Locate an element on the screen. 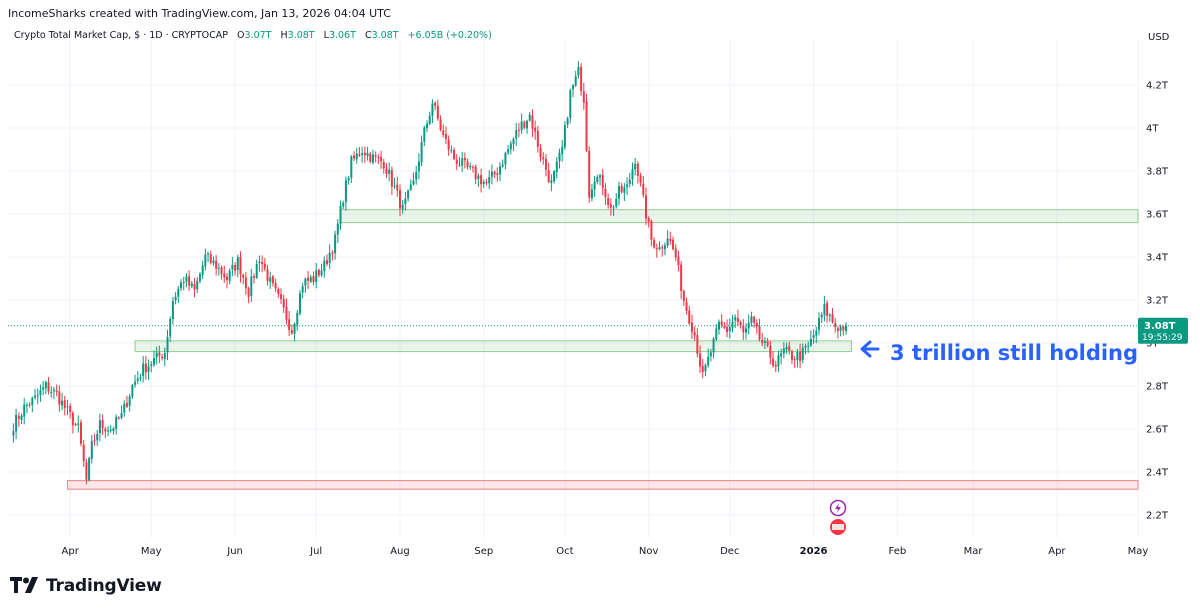 The image size is (1200, 611). y-axis-tick-label: 2.8T is located at coordinates (1157, 387).